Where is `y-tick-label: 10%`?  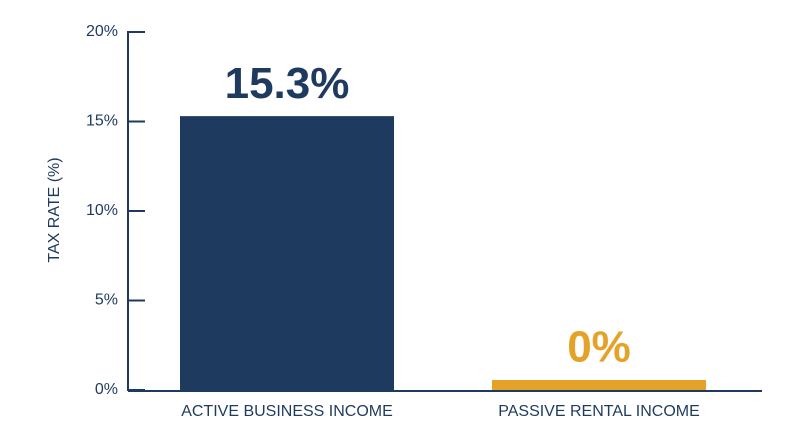 y-tick-label: 10% is located at coordinates (102, 210).